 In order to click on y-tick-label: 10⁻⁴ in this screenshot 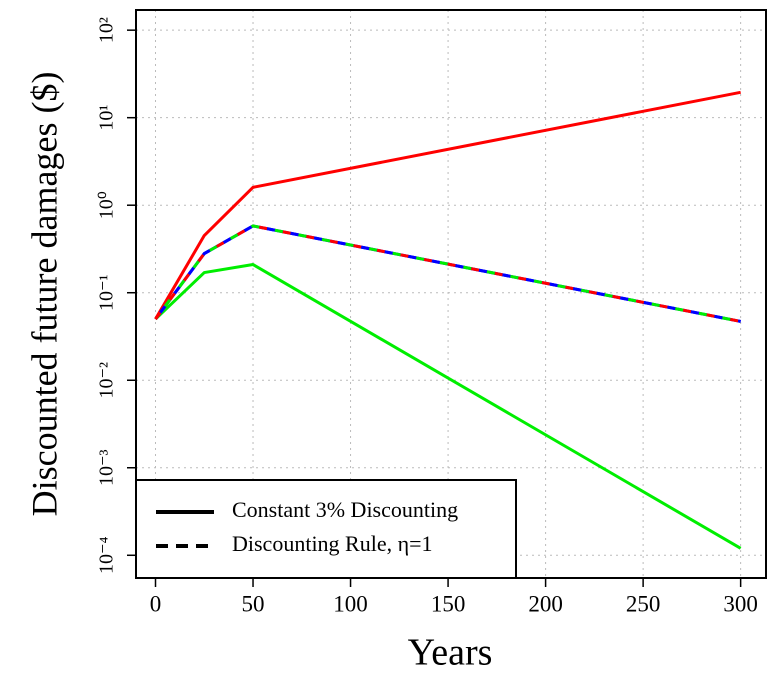, I will do `click(107, 555)`.